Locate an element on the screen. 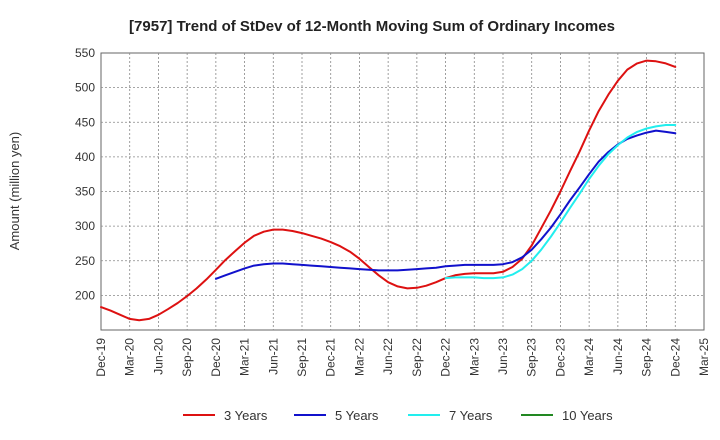 This screenshot has width=720, height=440. legend-label: 10 Years is located at coordinates (587, 415).